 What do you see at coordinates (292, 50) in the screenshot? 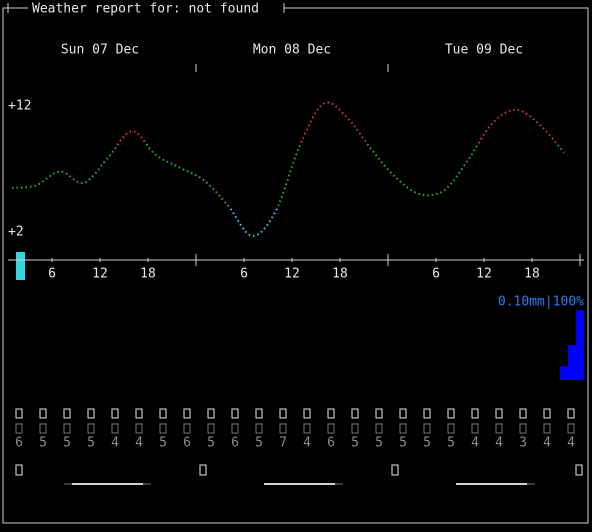
I see `day-label: Mon 08 Dec` at bounding box center [292, 50].